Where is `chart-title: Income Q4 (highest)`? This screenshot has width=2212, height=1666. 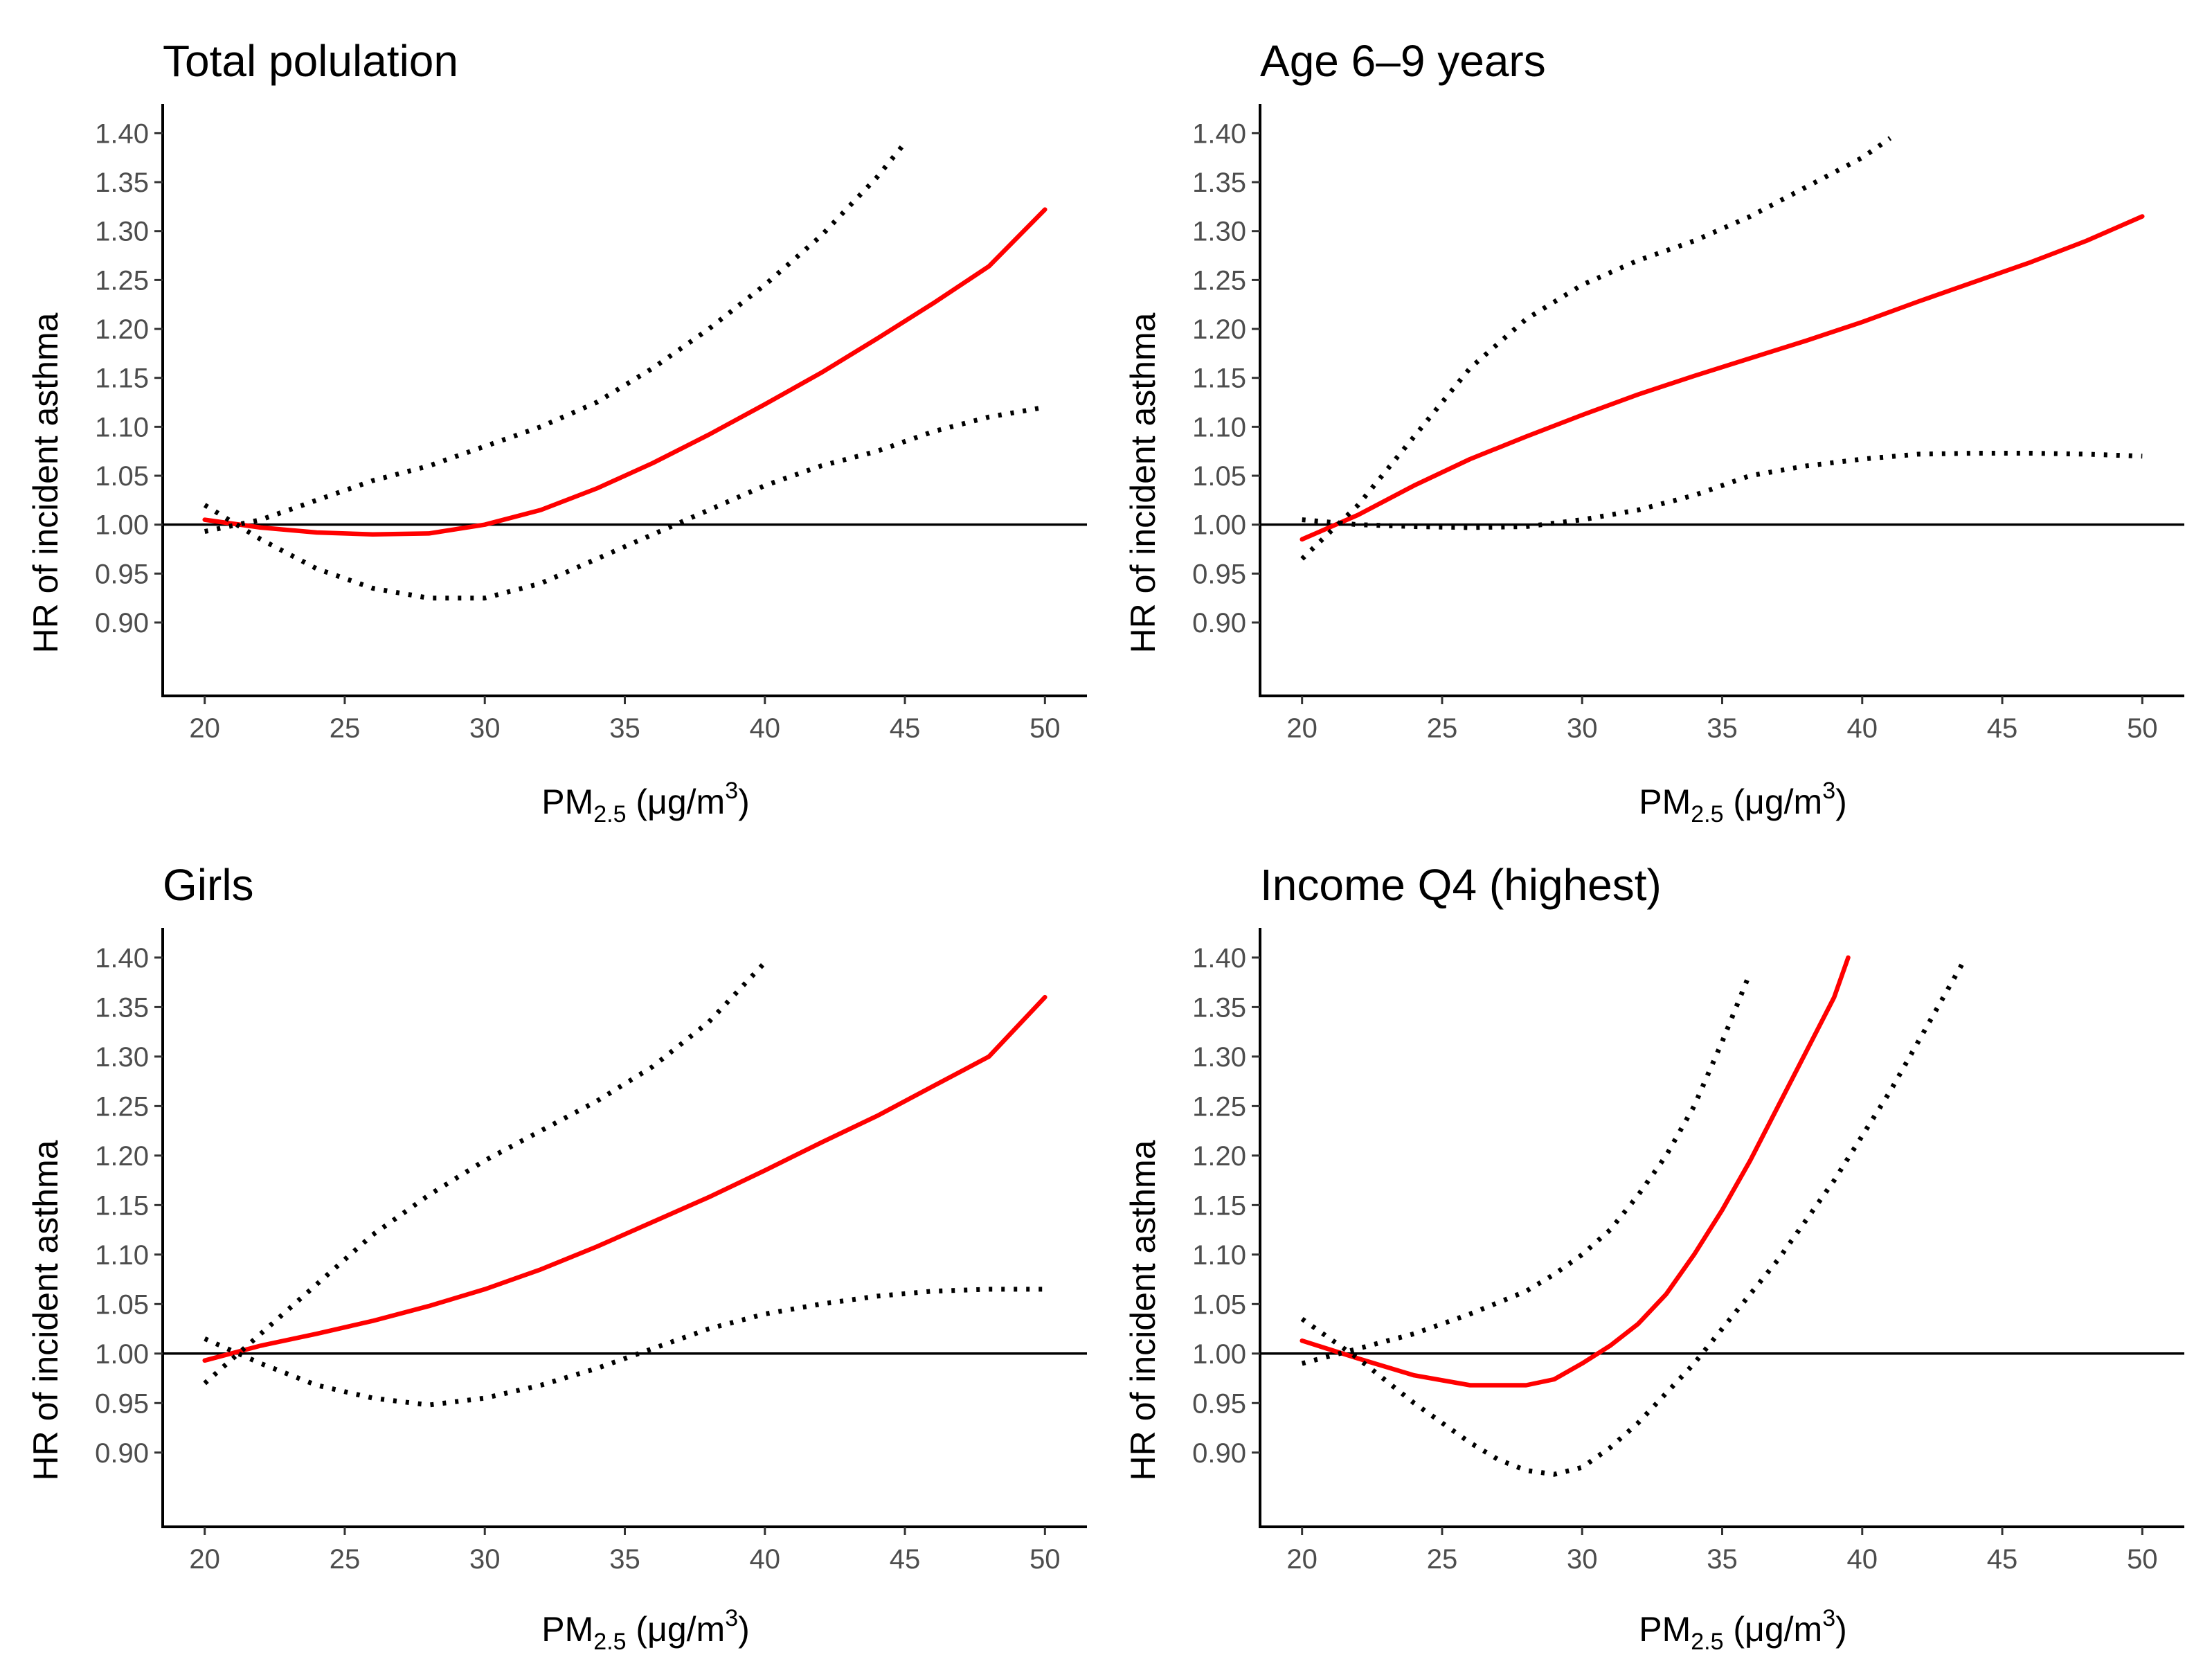 chart-title: Income Q4 (highest) is located at coordinates (1461, 885).